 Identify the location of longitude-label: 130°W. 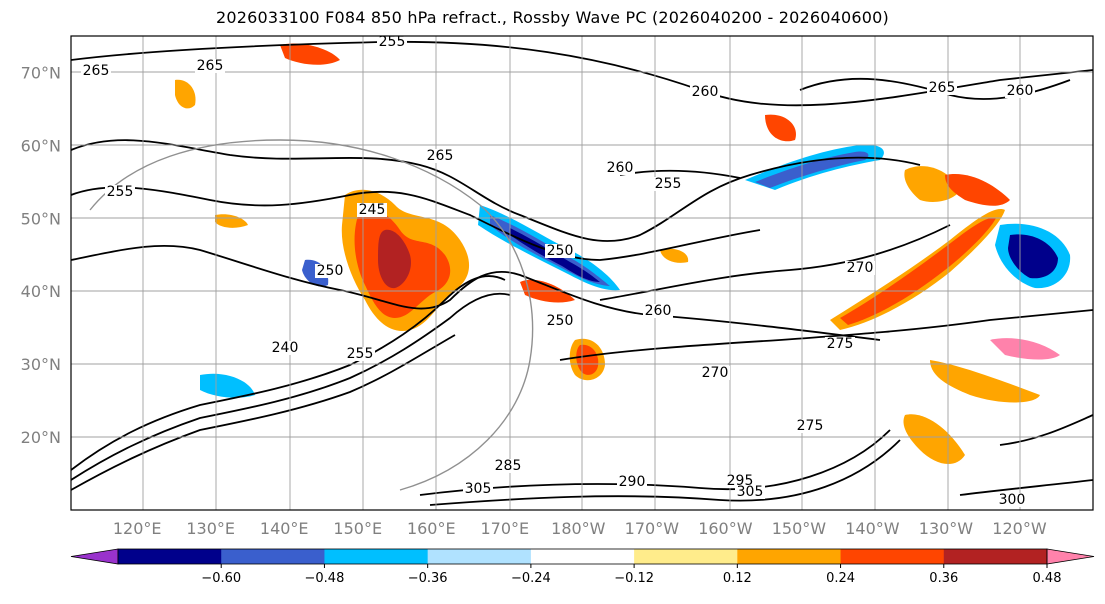
(946, 528).